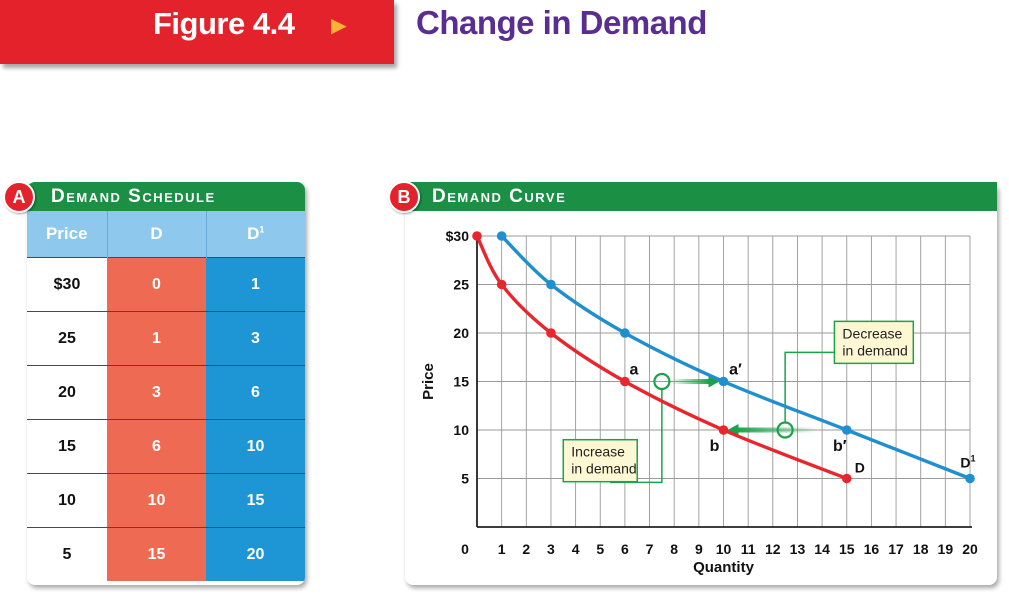  Describe the element at coordinates (872, 333) in the screenshot. I see `decrease-in-demand-text: Decrease` at that location.